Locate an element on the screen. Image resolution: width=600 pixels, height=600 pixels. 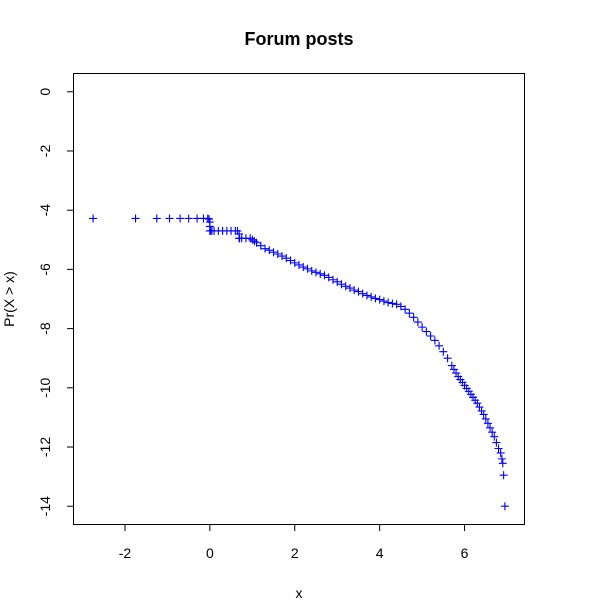
x-axis: -2 0 2 4 6 is located at coordinates (294, 542).